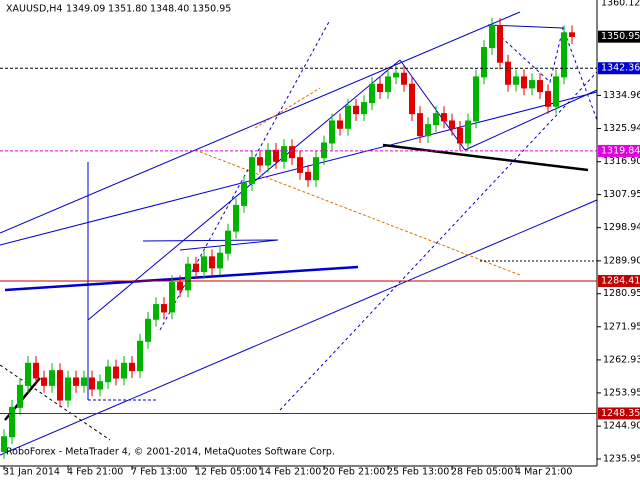 This screenshot has width=640, height=480. Describe the element at coordinates (621, 128) in the screenshot. I see `y-tick-label: 1325.94` at that location.